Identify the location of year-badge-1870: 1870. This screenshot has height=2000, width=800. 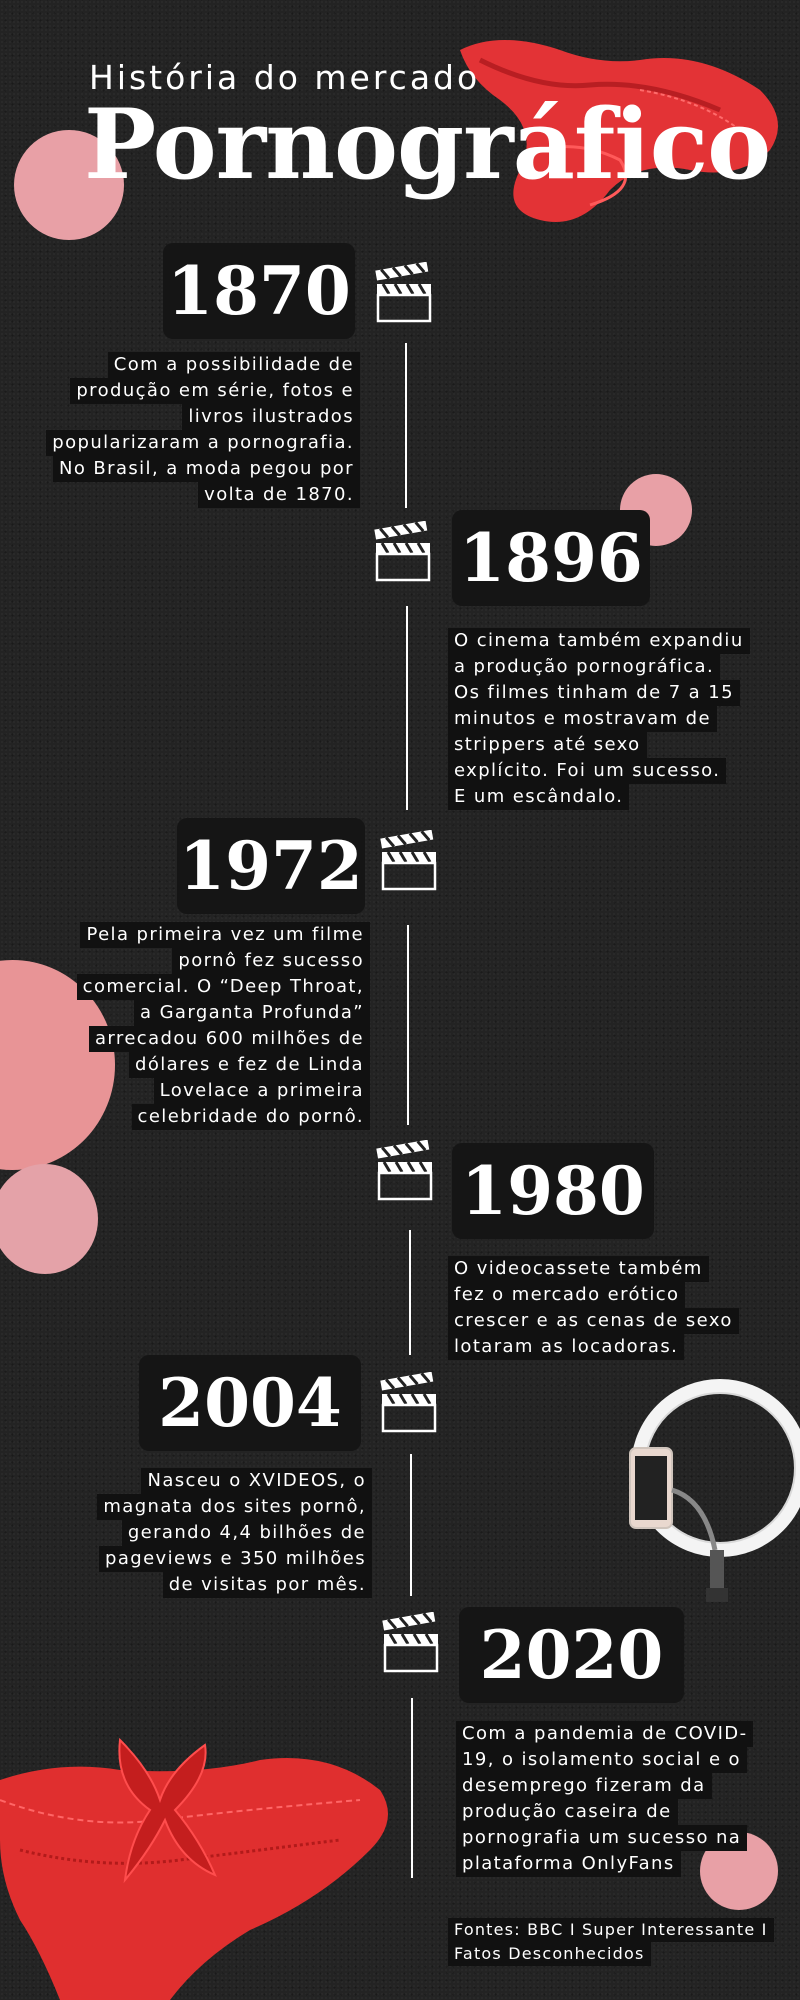
(259, 291).